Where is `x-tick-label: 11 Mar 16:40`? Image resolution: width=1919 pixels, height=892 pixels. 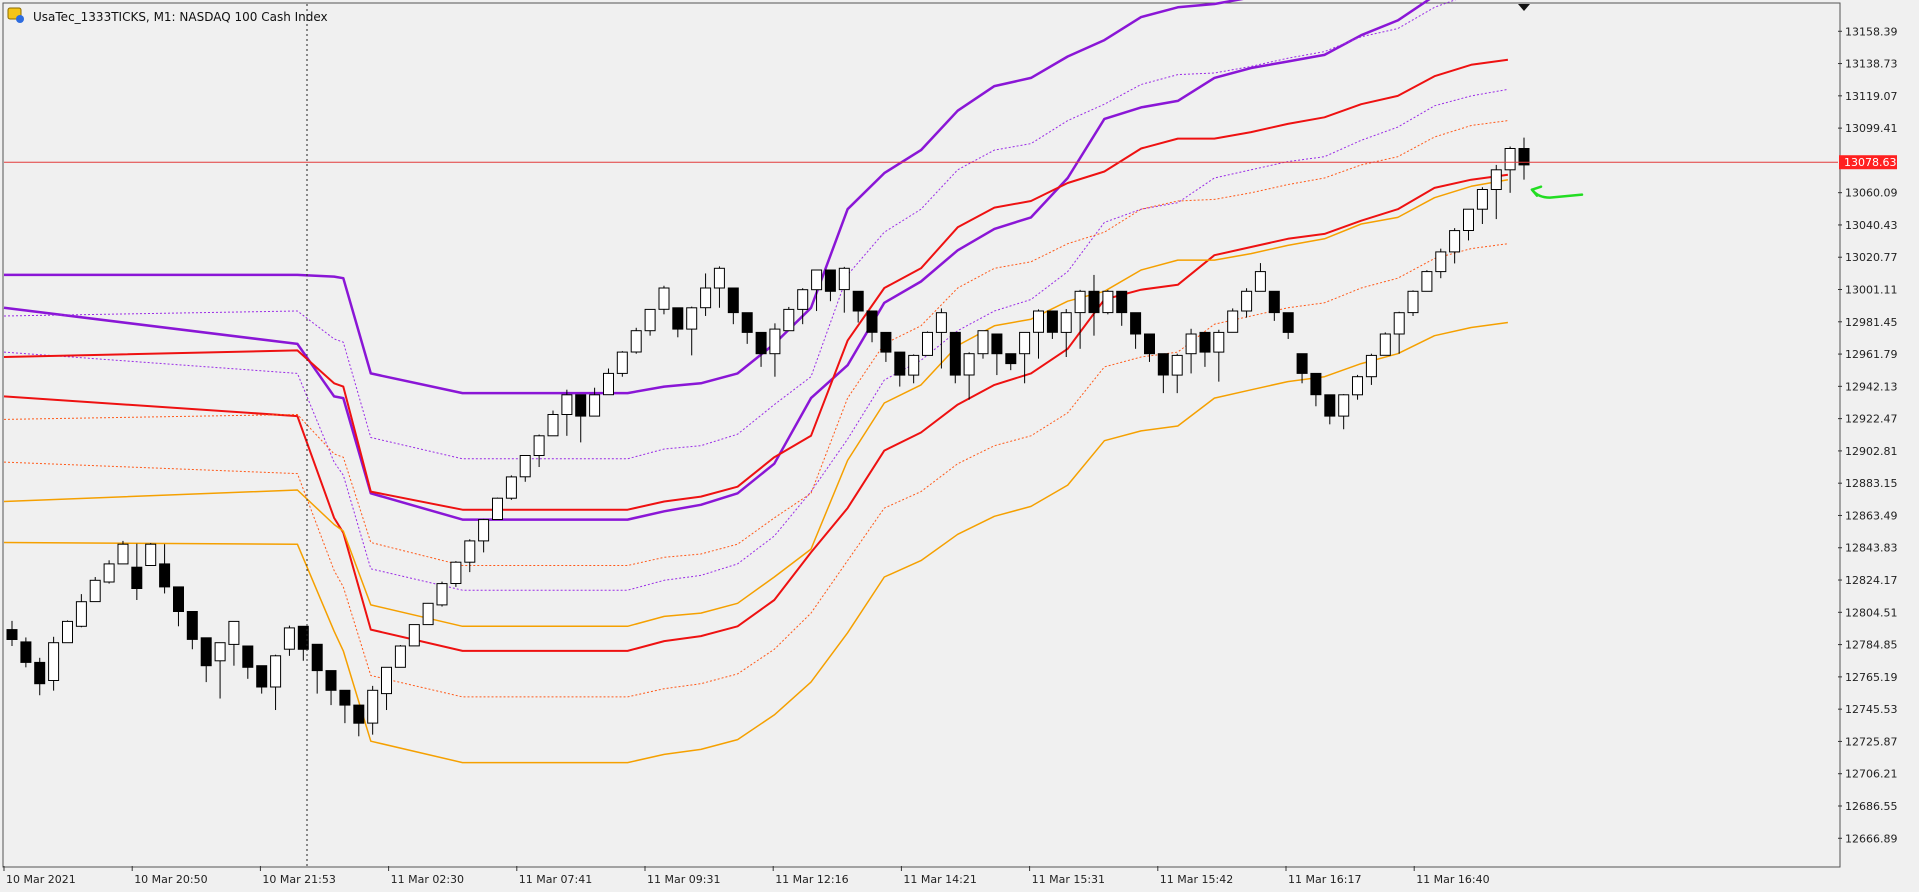 x-tick-label: 11 Mar 16:40 is located at coordinates (1452, 879).